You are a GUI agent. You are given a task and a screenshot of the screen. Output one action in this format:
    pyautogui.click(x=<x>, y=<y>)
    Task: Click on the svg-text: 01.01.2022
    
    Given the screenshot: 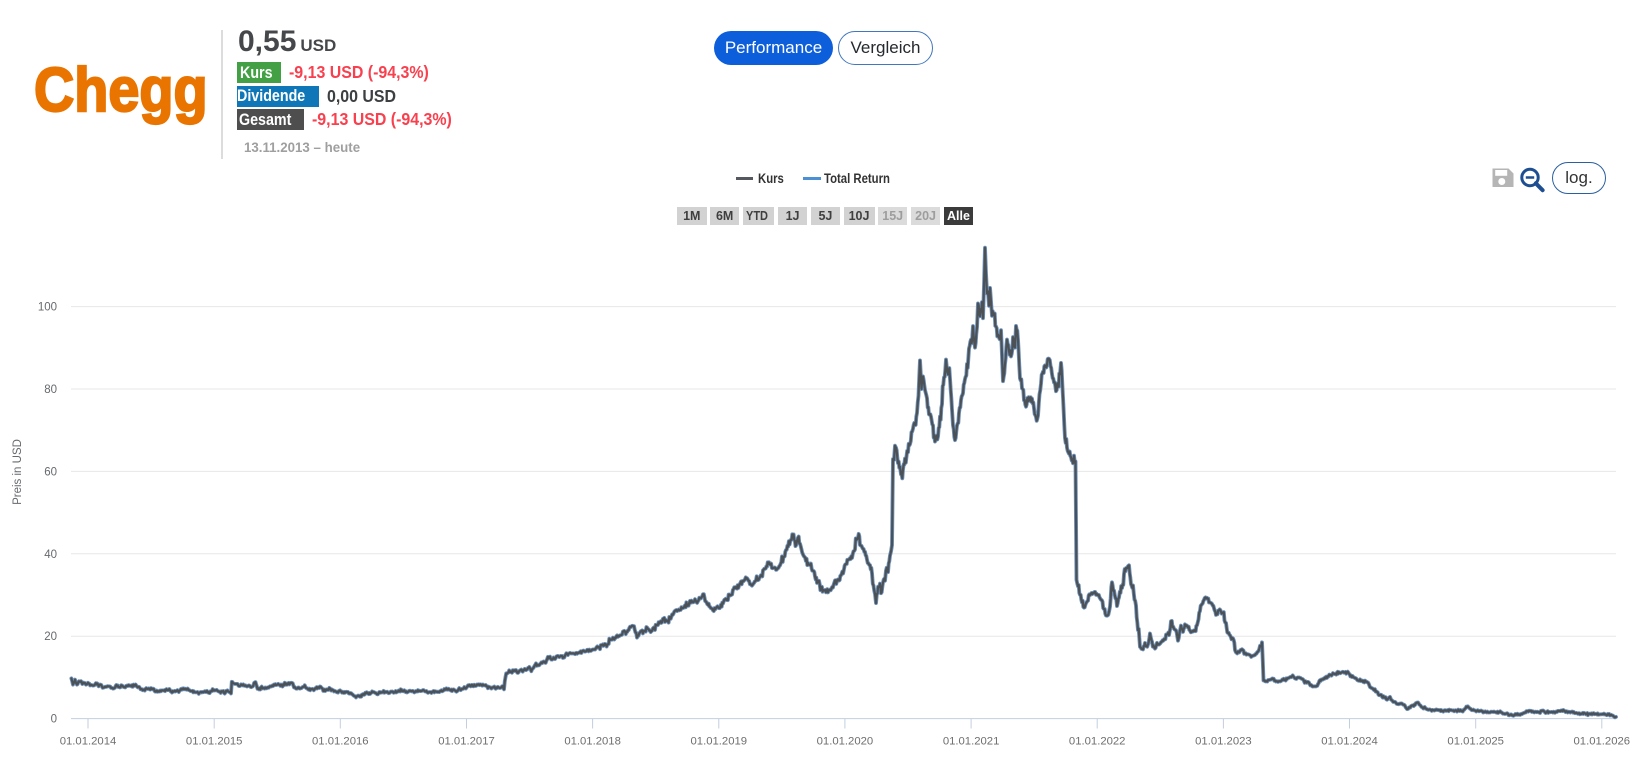 What is the action you would take?
    pyautogui.click(x=1097, y=742)
    